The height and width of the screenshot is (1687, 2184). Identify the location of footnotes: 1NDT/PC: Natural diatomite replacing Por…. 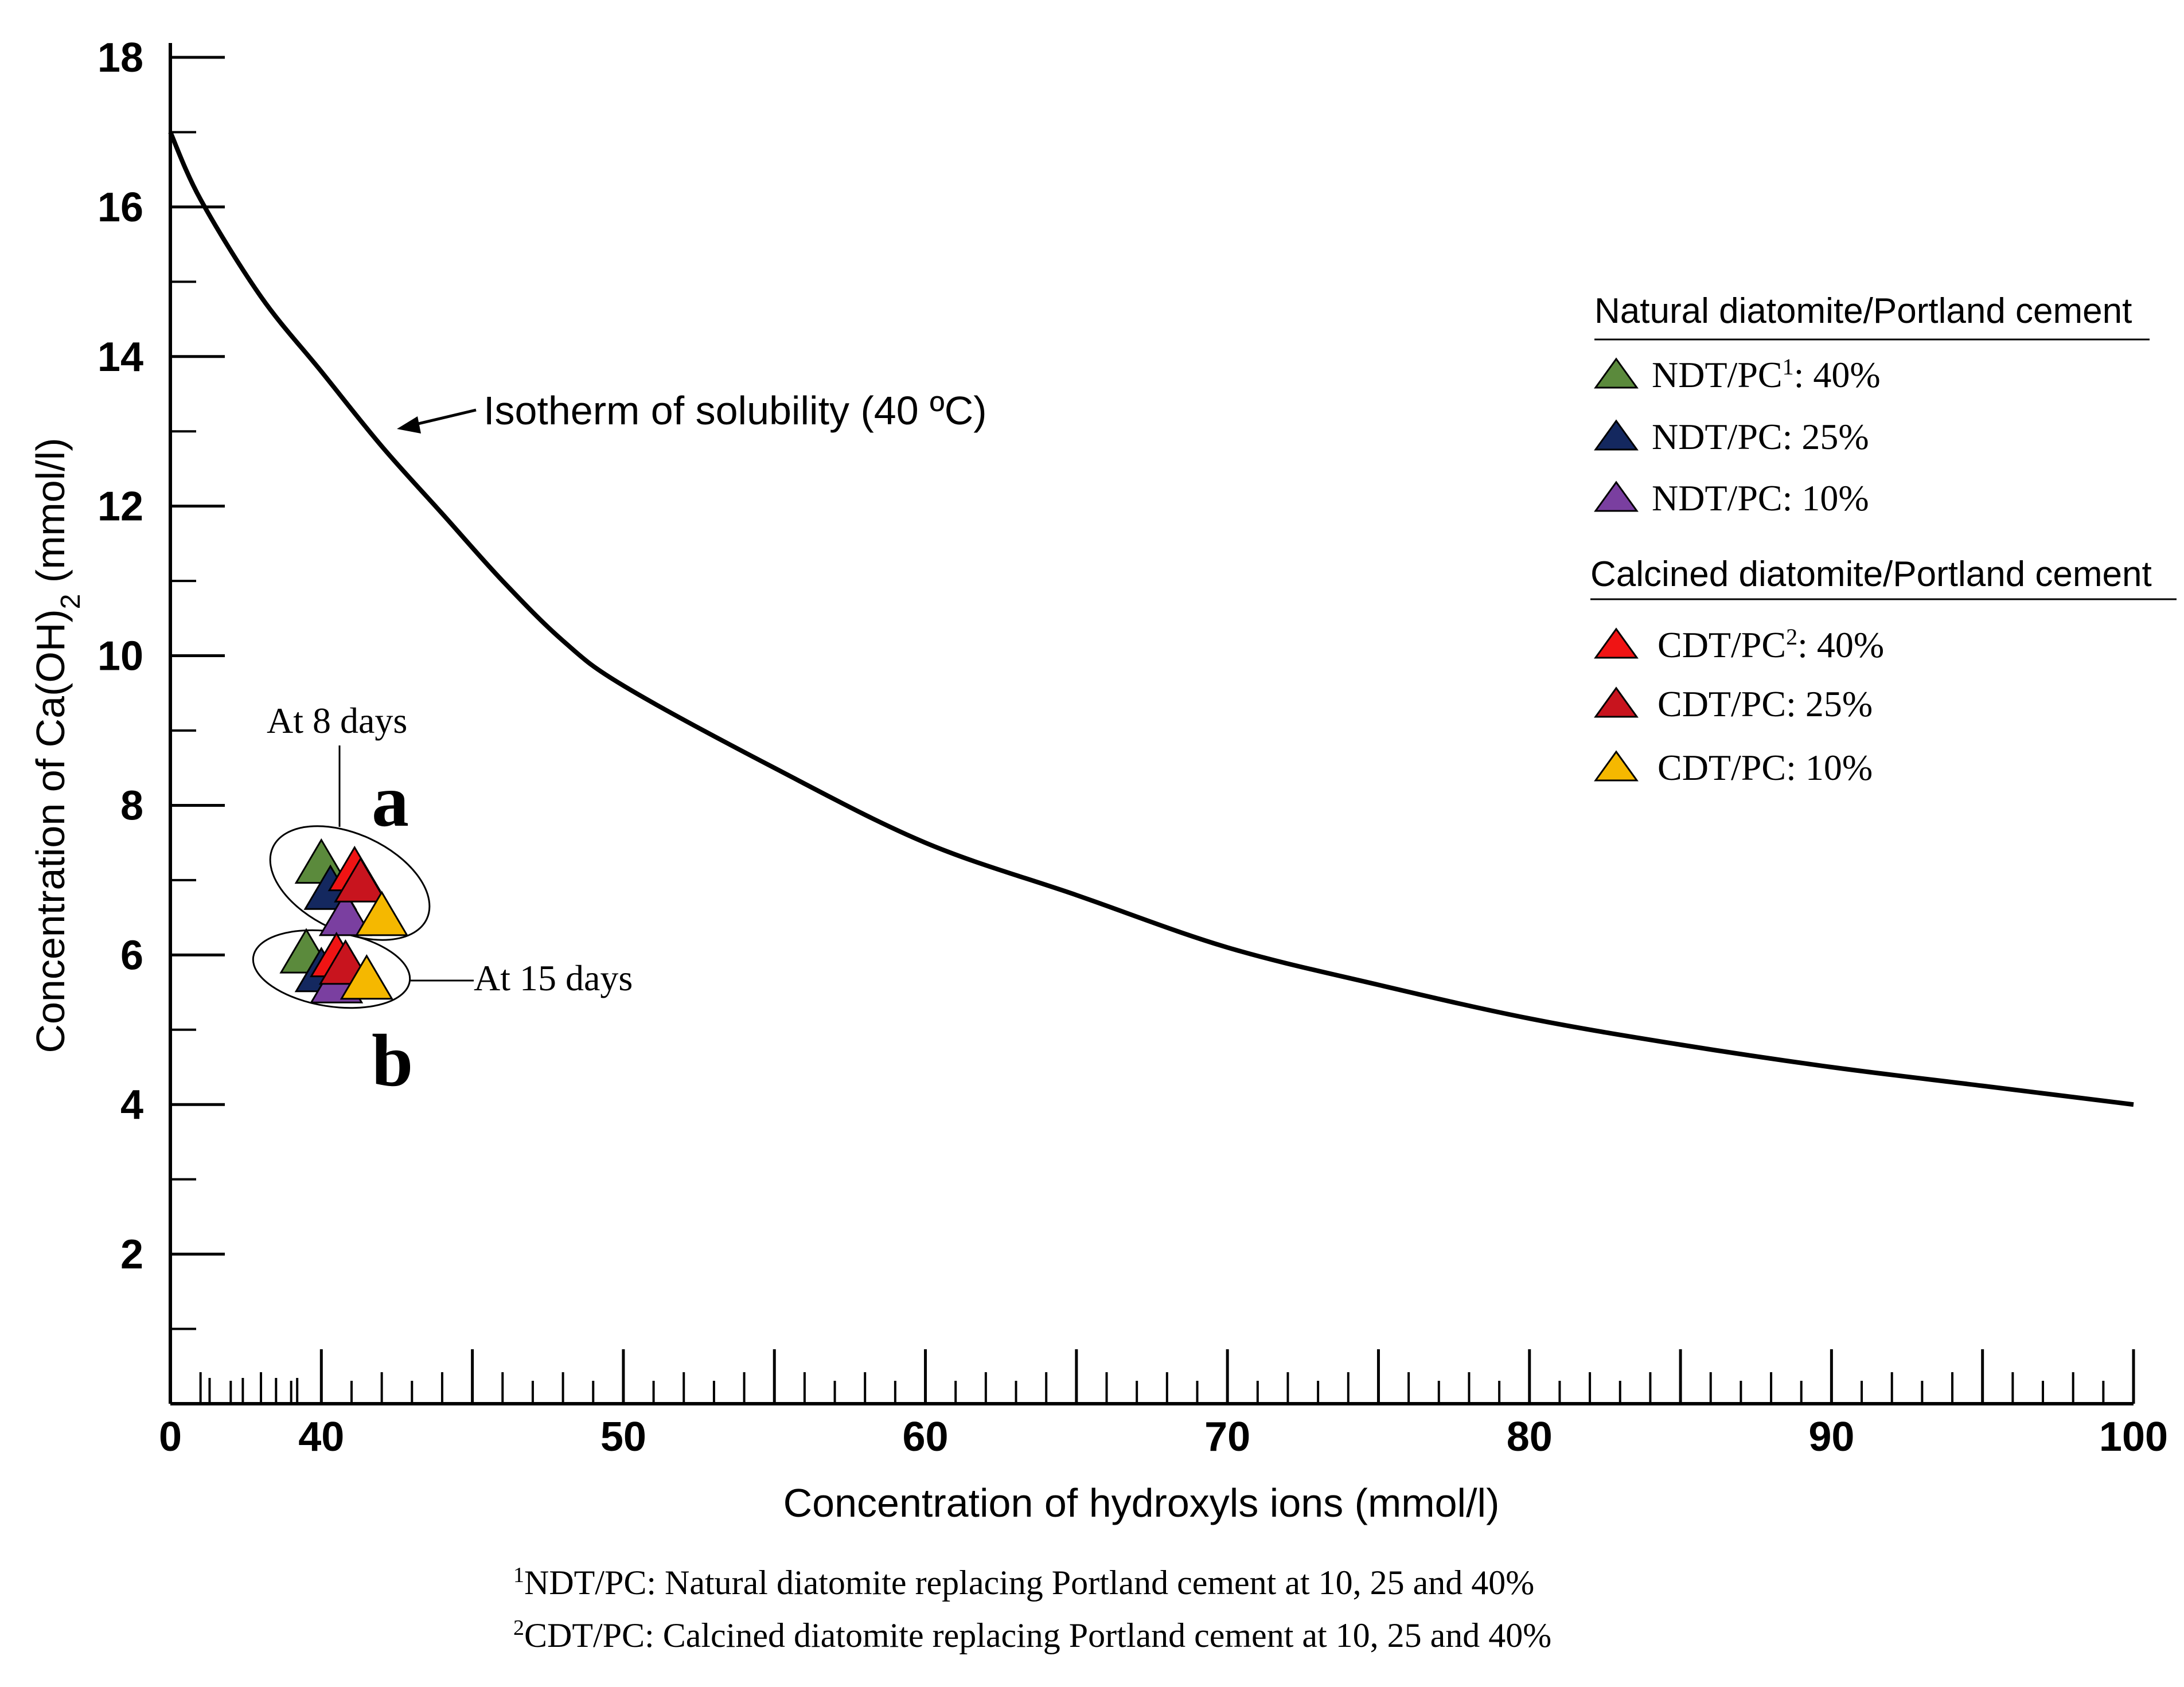
(1032, 1609).